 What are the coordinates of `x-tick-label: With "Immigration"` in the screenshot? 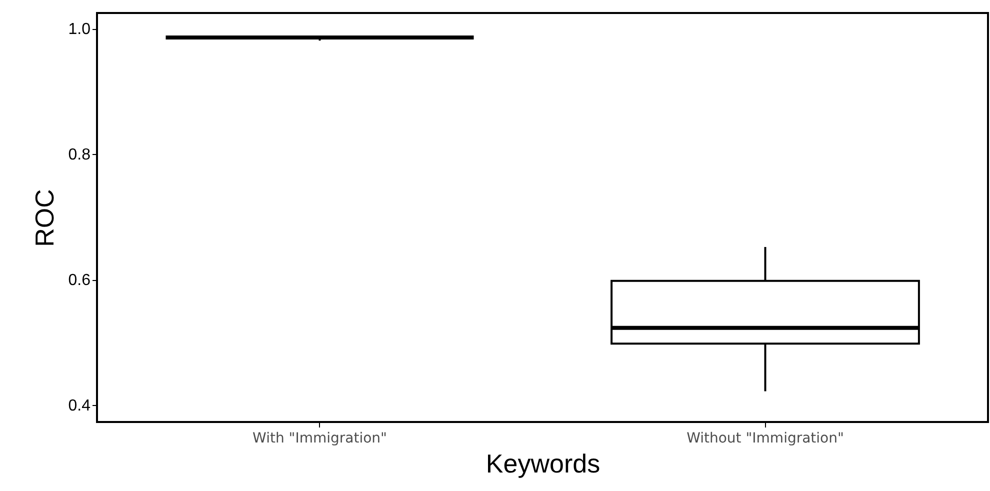 It's located at (319, 438).